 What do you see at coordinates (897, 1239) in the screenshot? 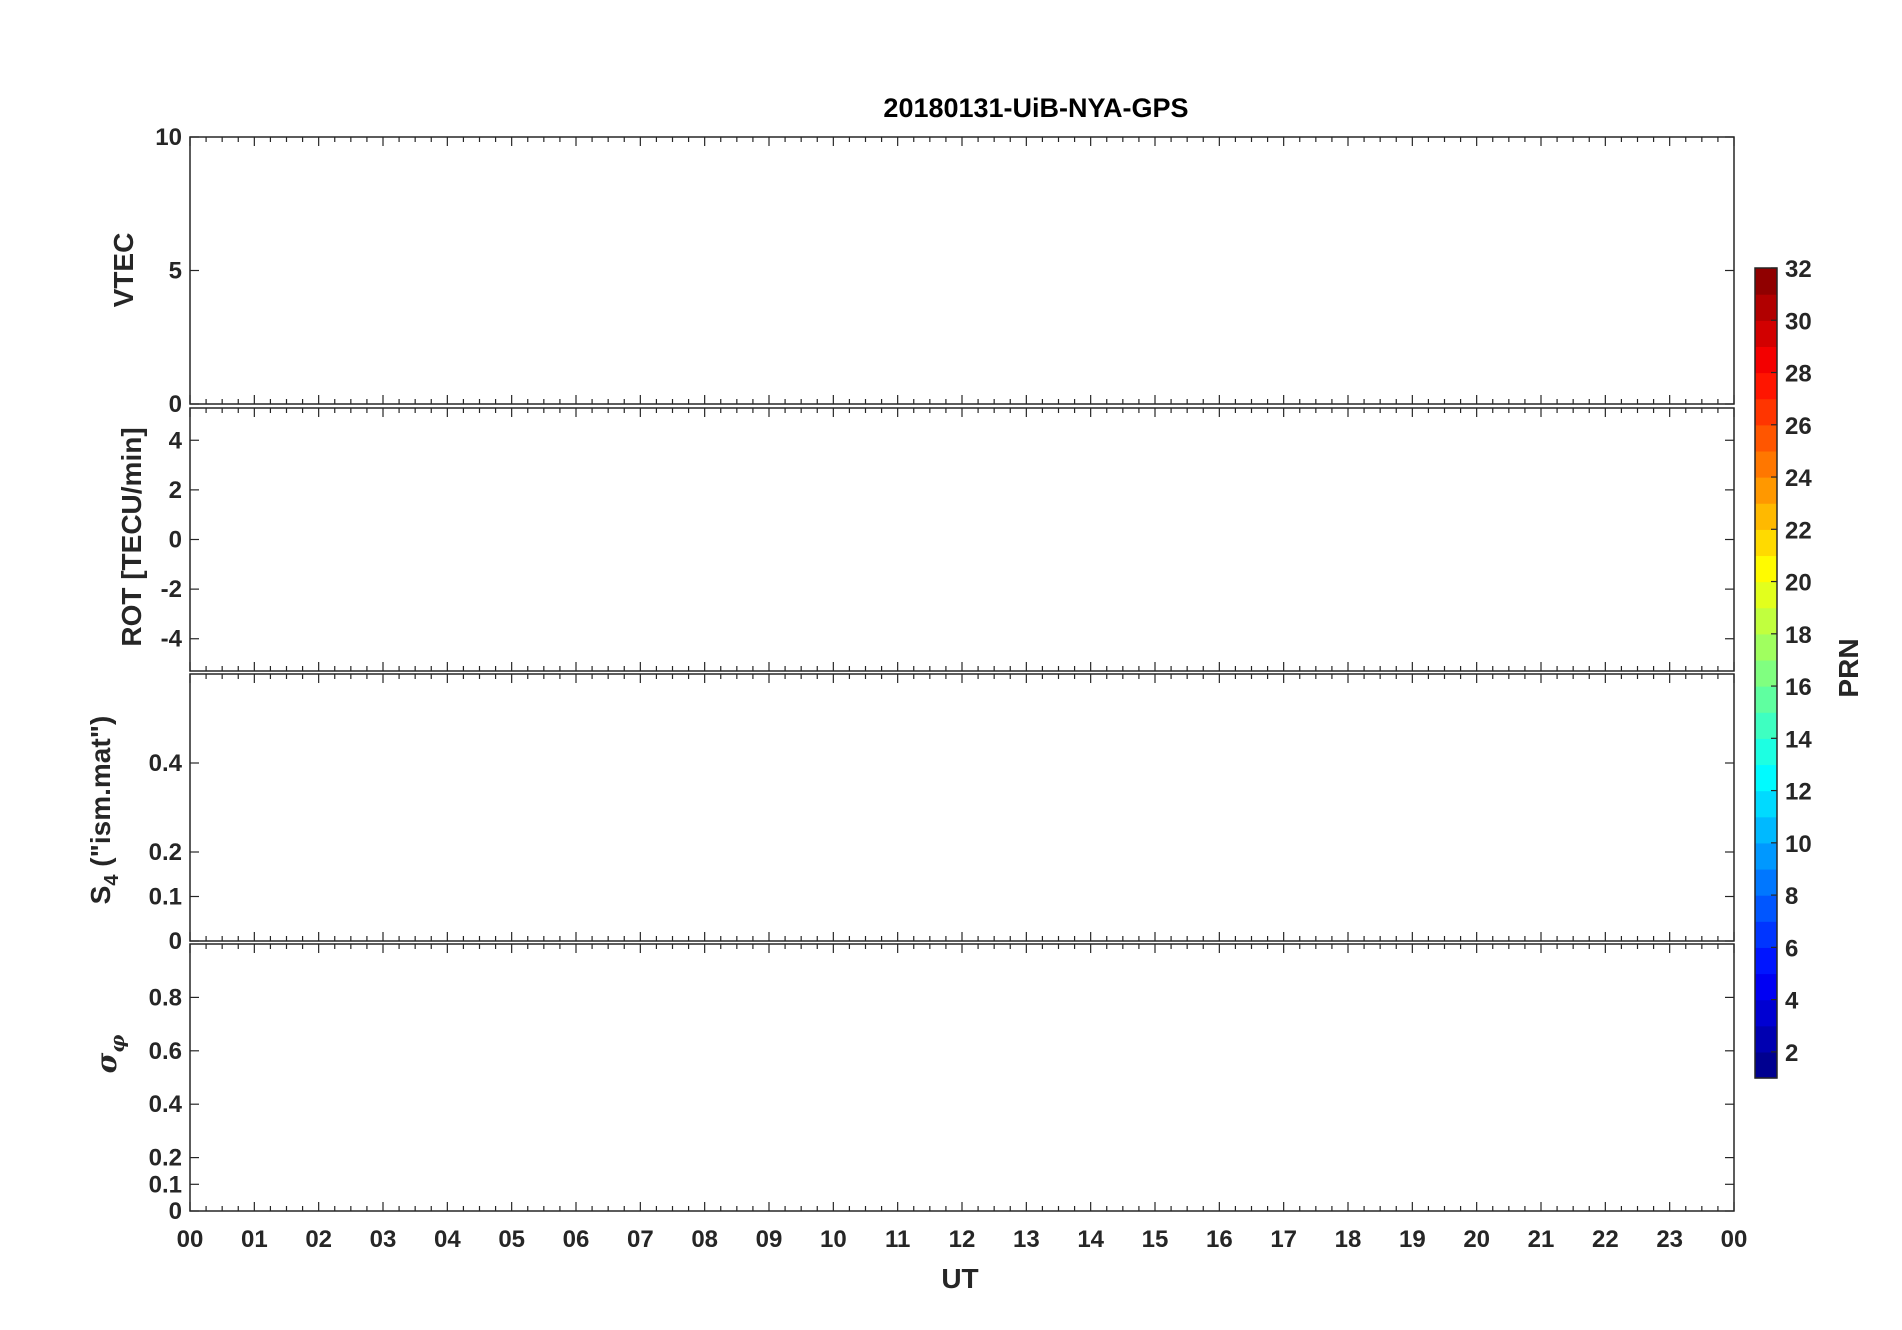
I see `x-tick-label: 11` at bounding box center [897, 1239].